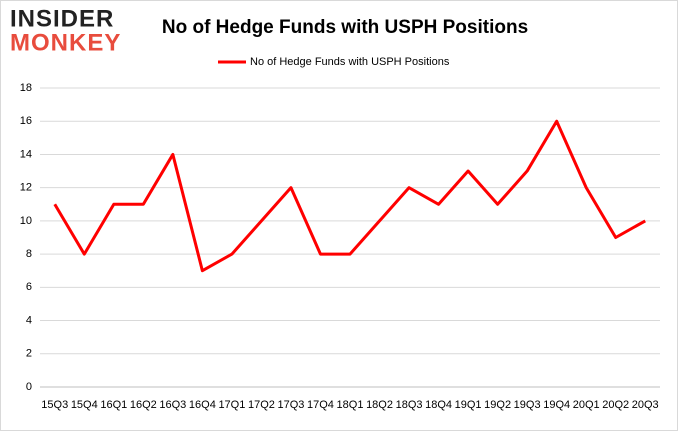 Image resolution: width=678 pixels, height=436 pixels. Describe the element at coordinates (350, 405) in the screenshot. I see `x-tick-label: 18Q1` at that location.